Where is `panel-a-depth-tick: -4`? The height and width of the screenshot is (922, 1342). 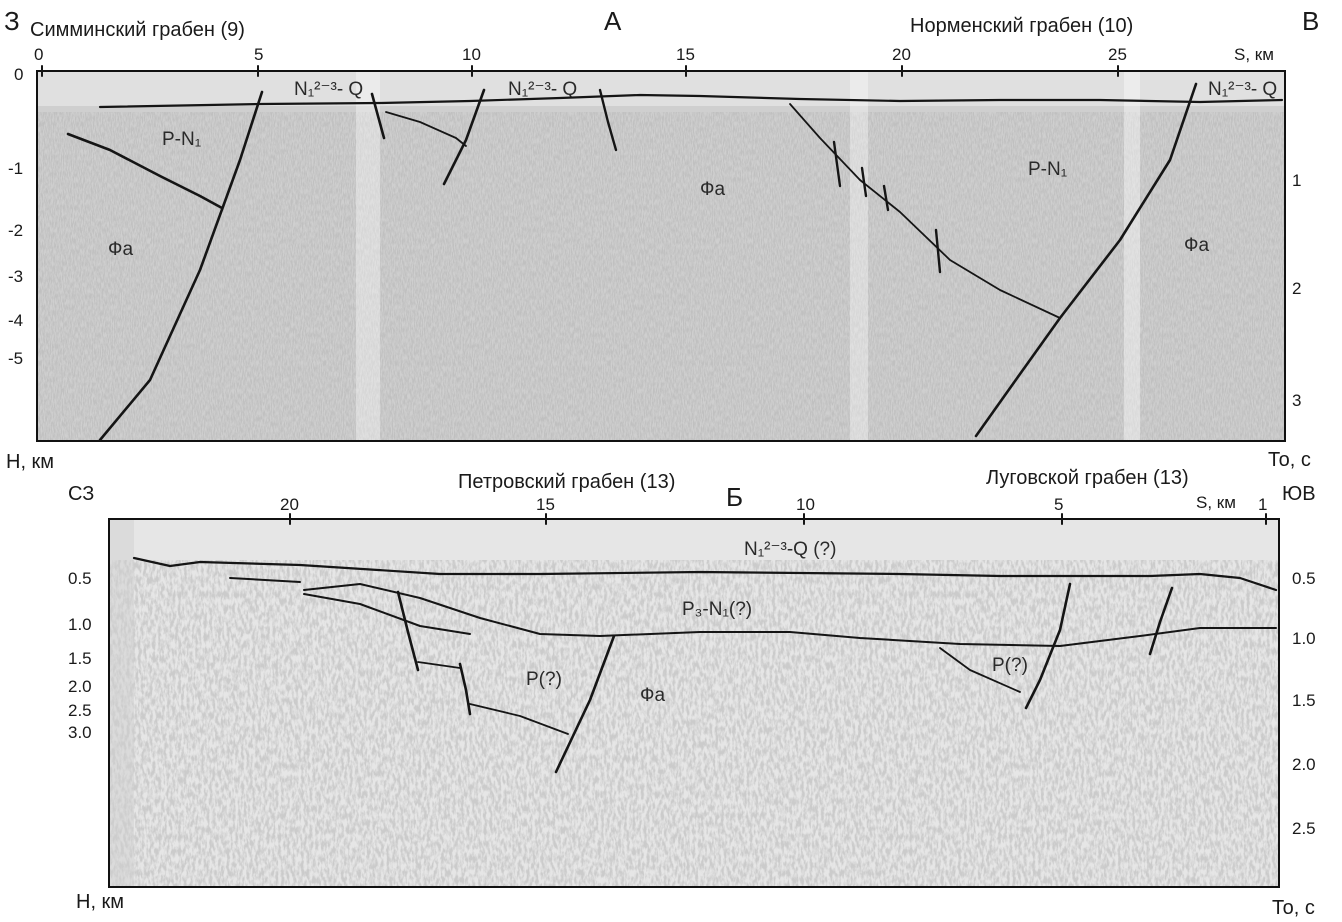
panel-a-depth-tick: -4 is located at coordinates (16, 320).